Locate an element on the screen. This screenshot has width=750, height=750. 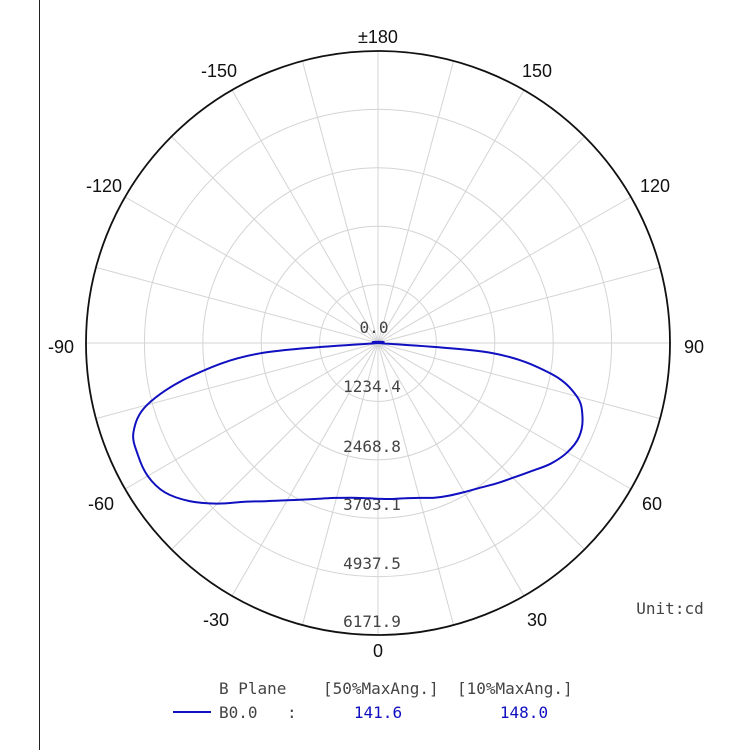
unit-label: Unit:cd is located at coordinates (669, 608).